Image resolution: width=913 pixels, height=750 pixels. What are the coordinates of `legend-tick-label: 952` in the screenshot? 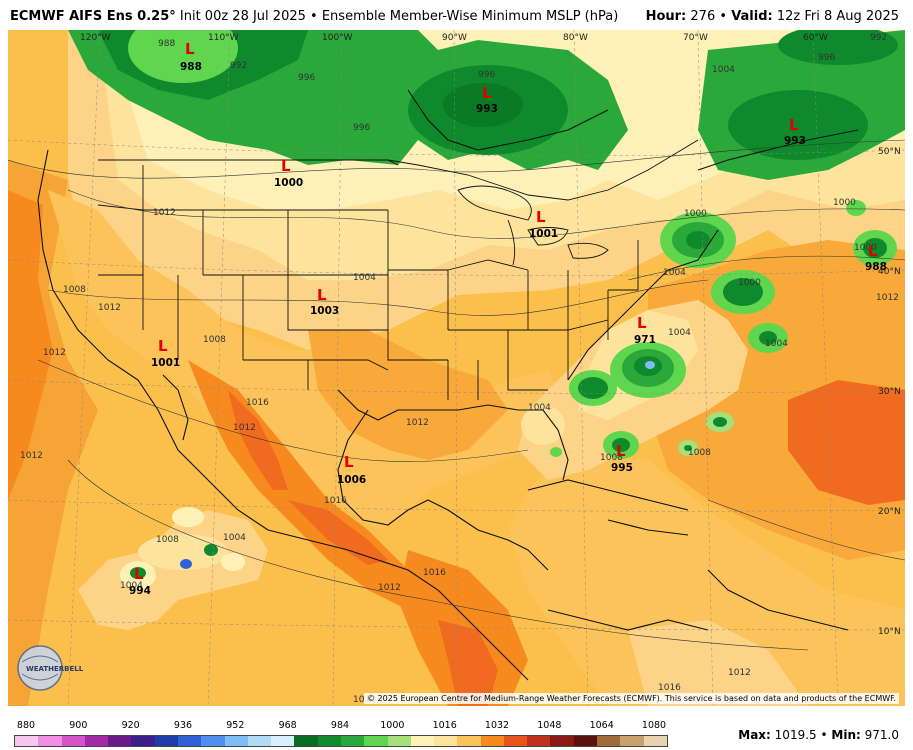 It's located at (235, 725).